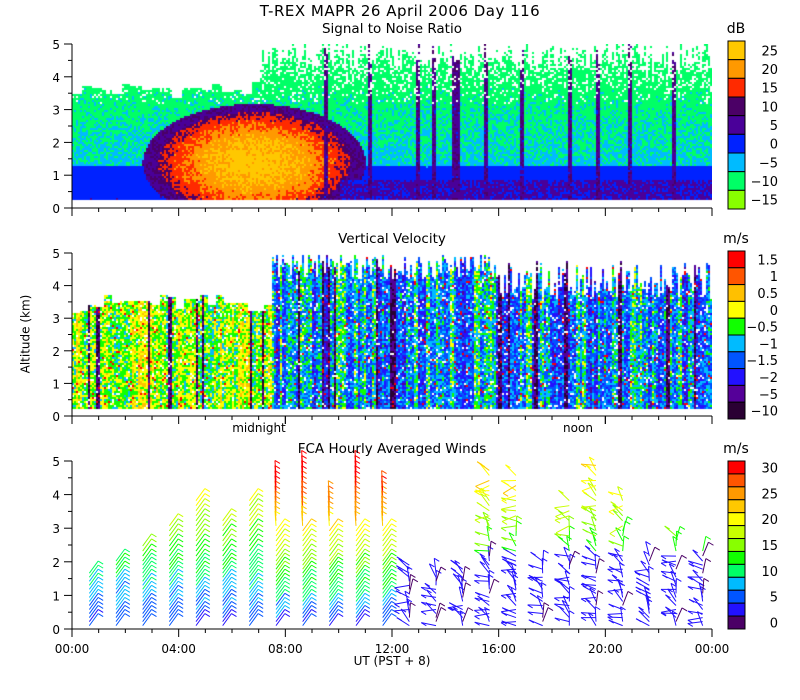 This screenshot has height=700, width=800. What do you see at coordinates (769, 51) in the screenshot?
I see `colorbar-label: 25` at bounding box center [769, 51].